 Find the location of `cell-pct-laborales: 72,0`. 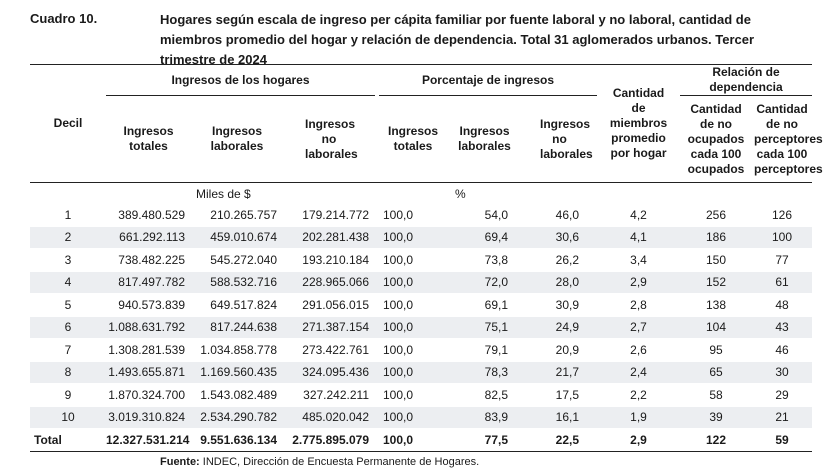

cell-pct-laborales: 72,0 is located at coordinates (484, 282).